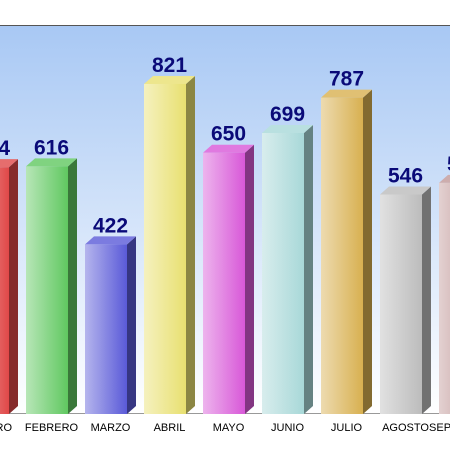 The image size is (450, 450). What do you see at coordinates (52, 428) in the screenshot?
I see `x-tick-label: FEBRERO` at bounding box center [52, 428].